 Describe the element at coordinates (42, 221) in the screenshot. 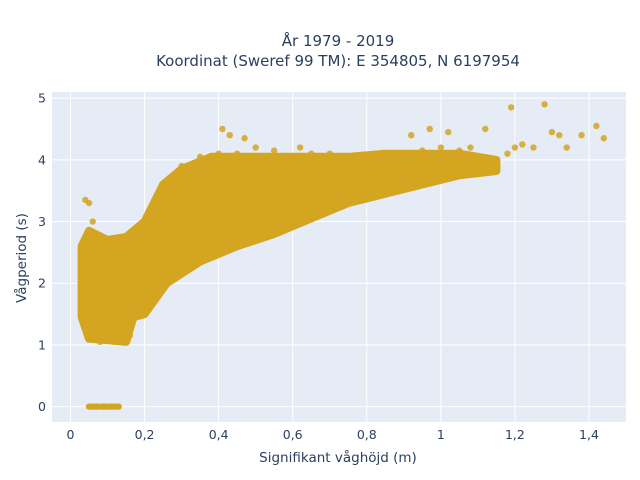

I see `y-tick-label: 3` at that location.